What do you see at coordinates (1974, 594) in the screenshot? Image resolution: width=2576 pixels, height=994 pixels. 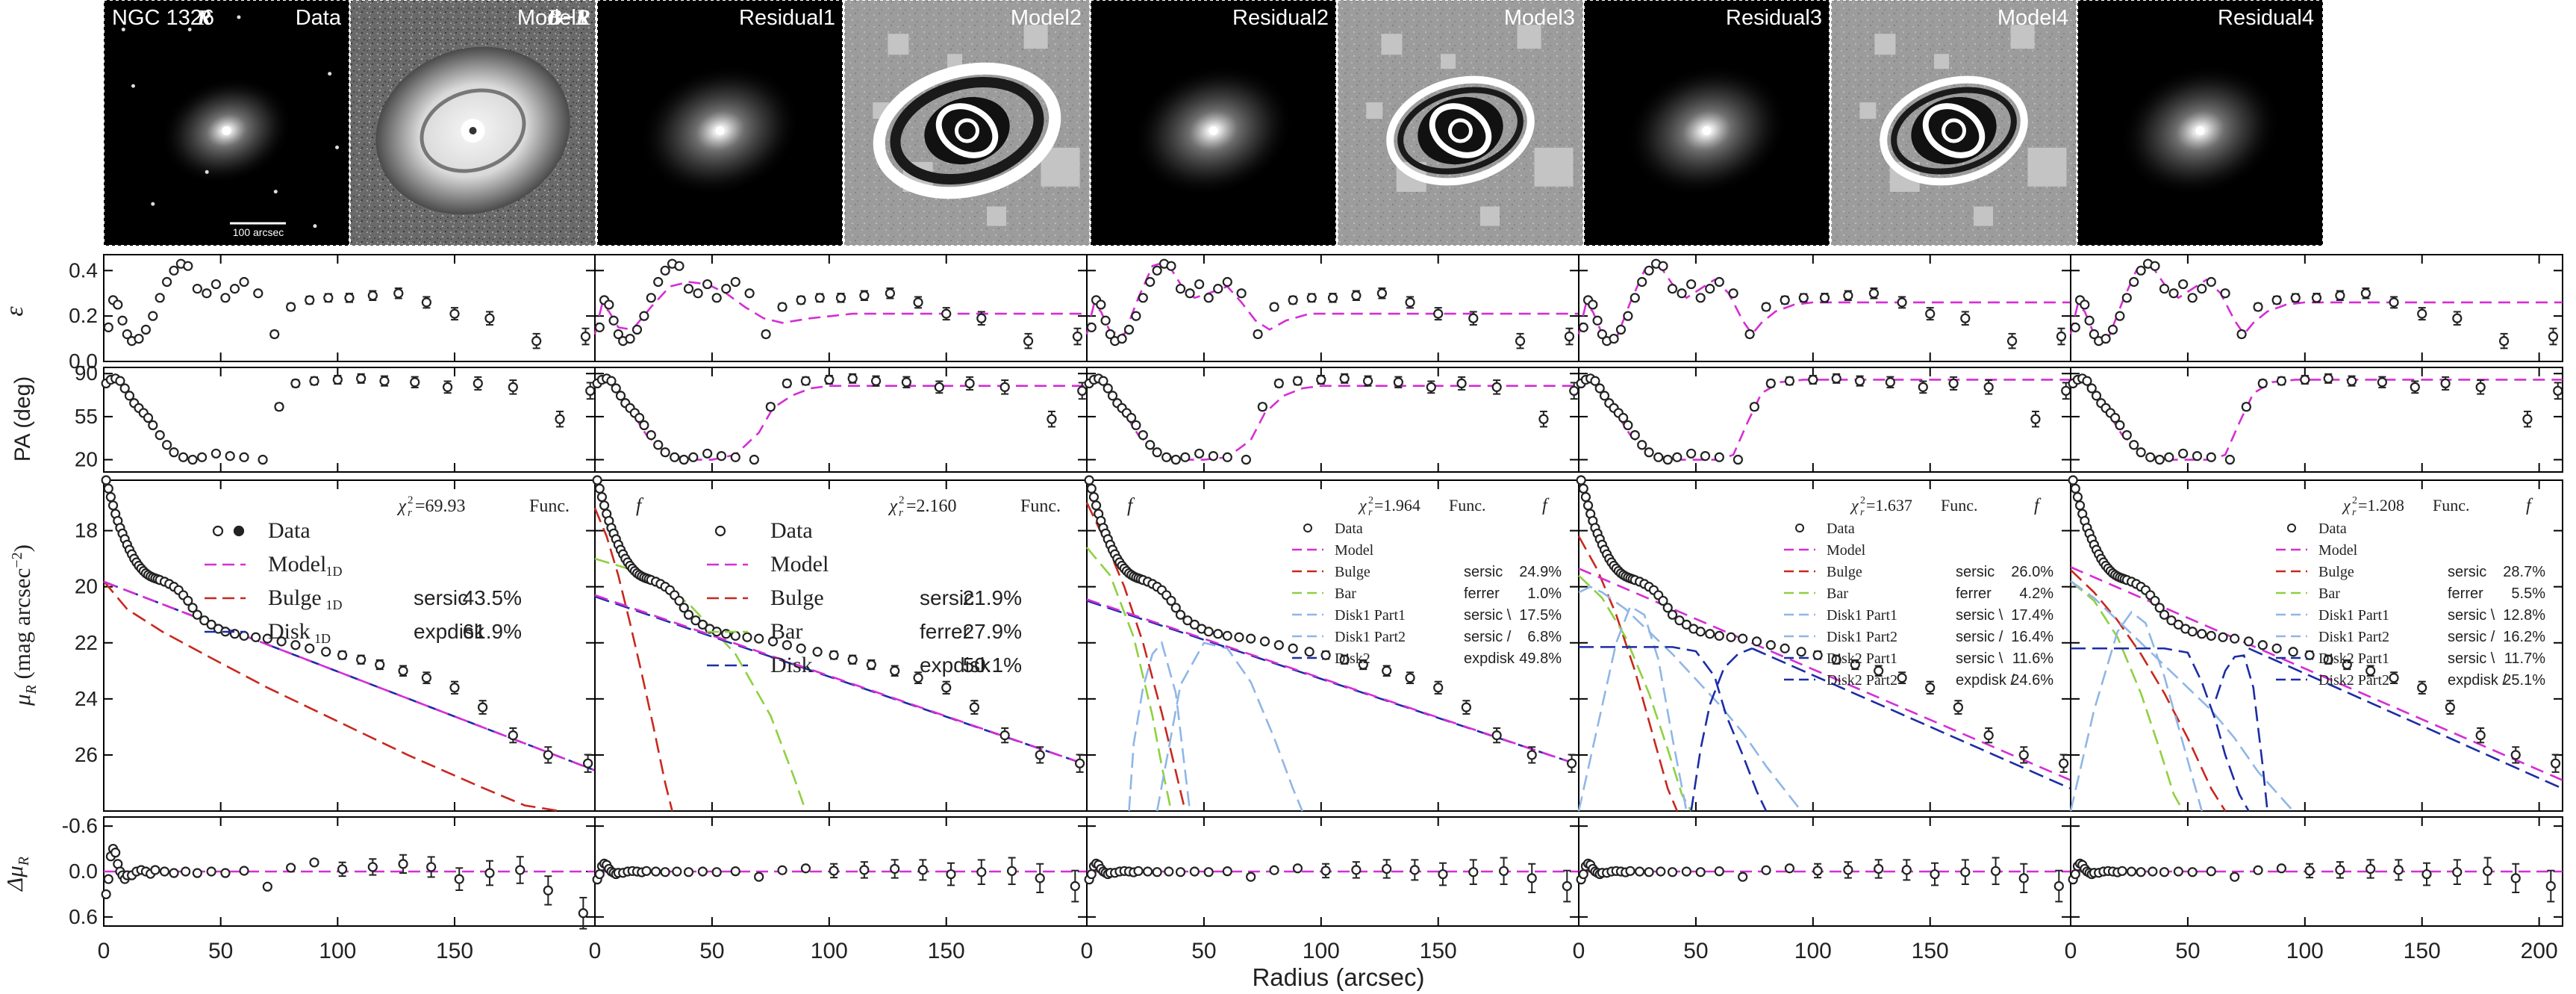 I see `legend-func: ferrer` at bounding box center [1974, 594].